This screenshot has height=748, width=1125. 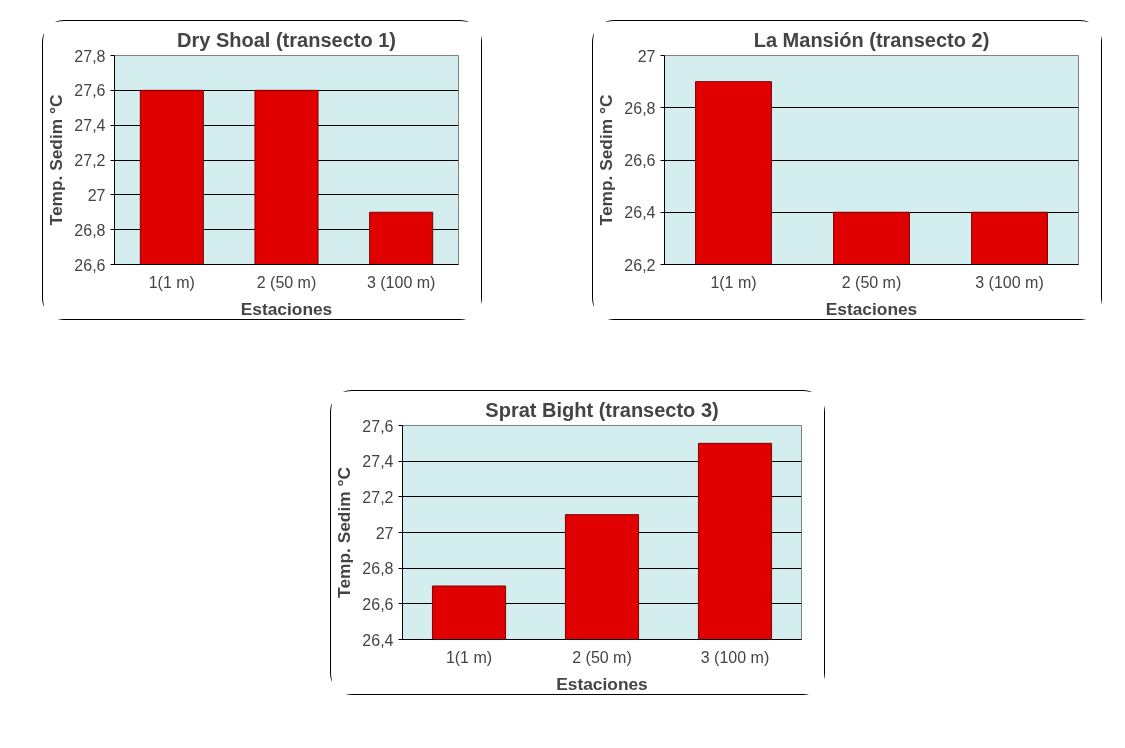 I want to click on chart-title: La Mansión (transecto 2), so click(x=871, y=39).